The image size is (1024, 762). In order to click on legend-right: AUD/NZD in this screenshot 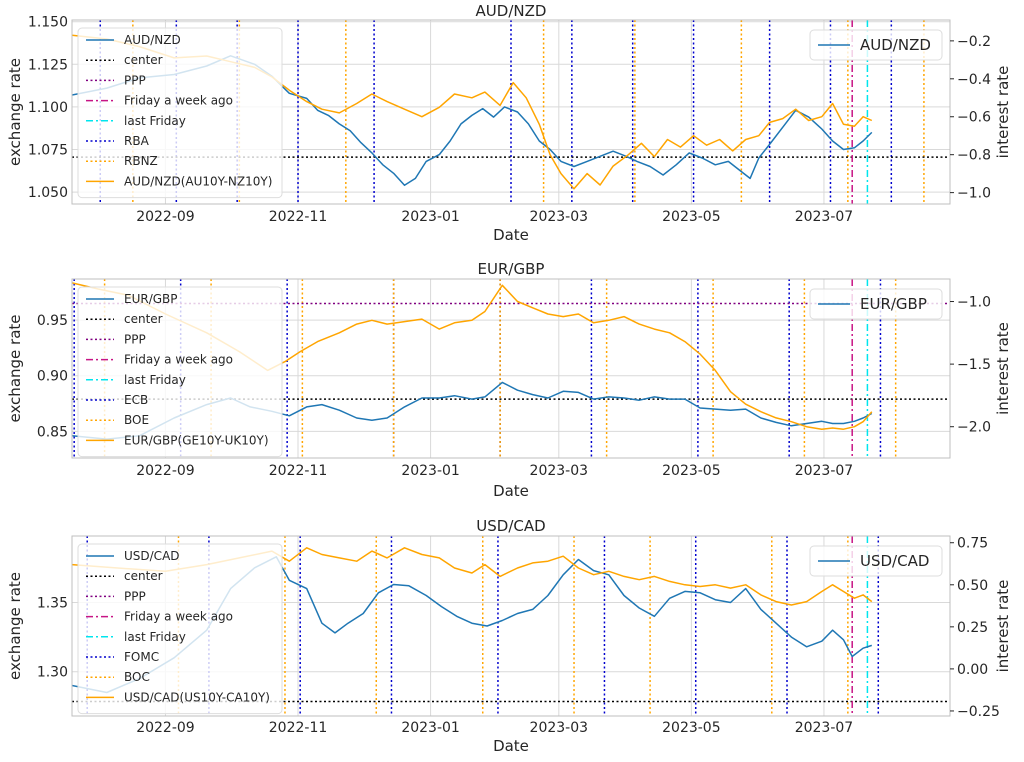, I will do `click(876, 45)`.